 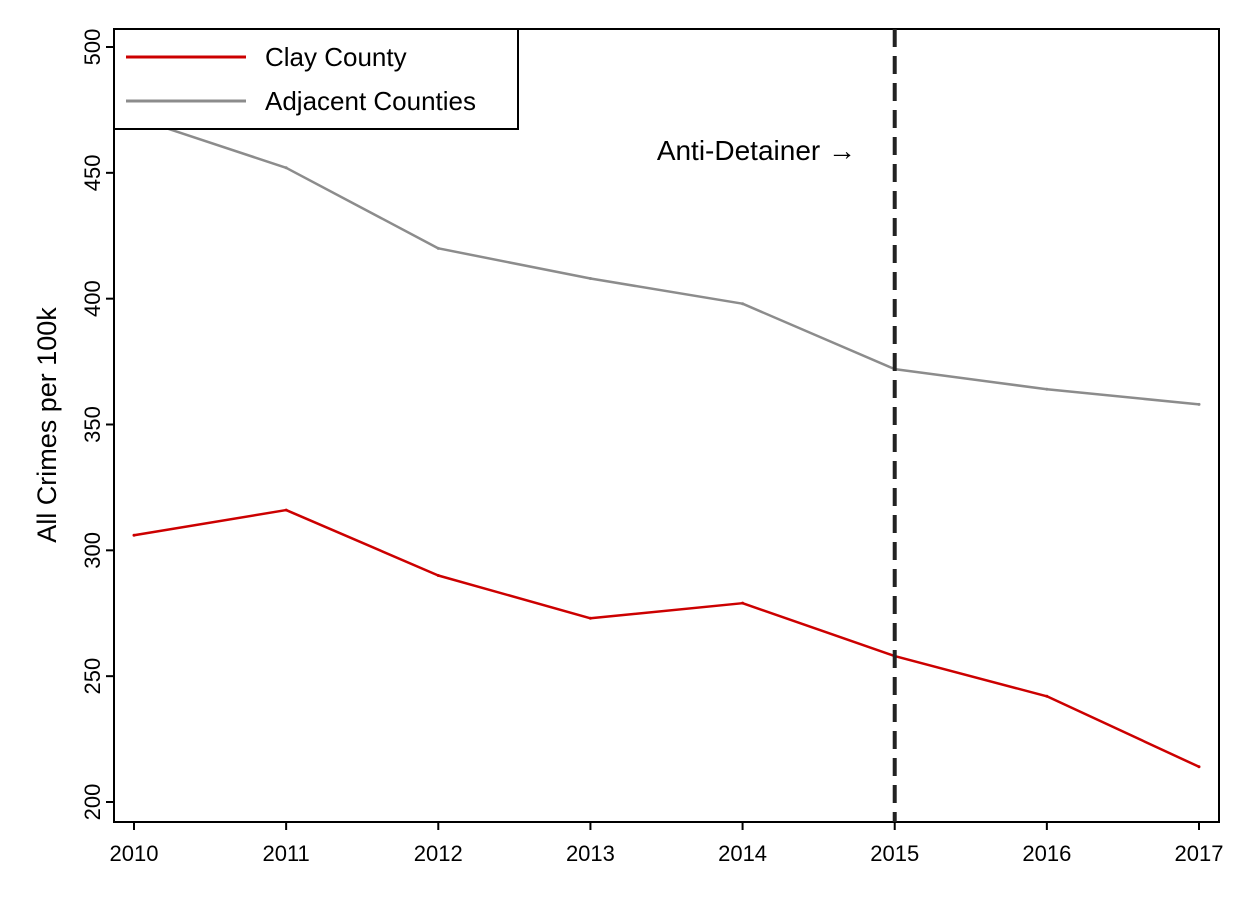 I want to click on y-tick-label: 450, so click(x=92, y=172).